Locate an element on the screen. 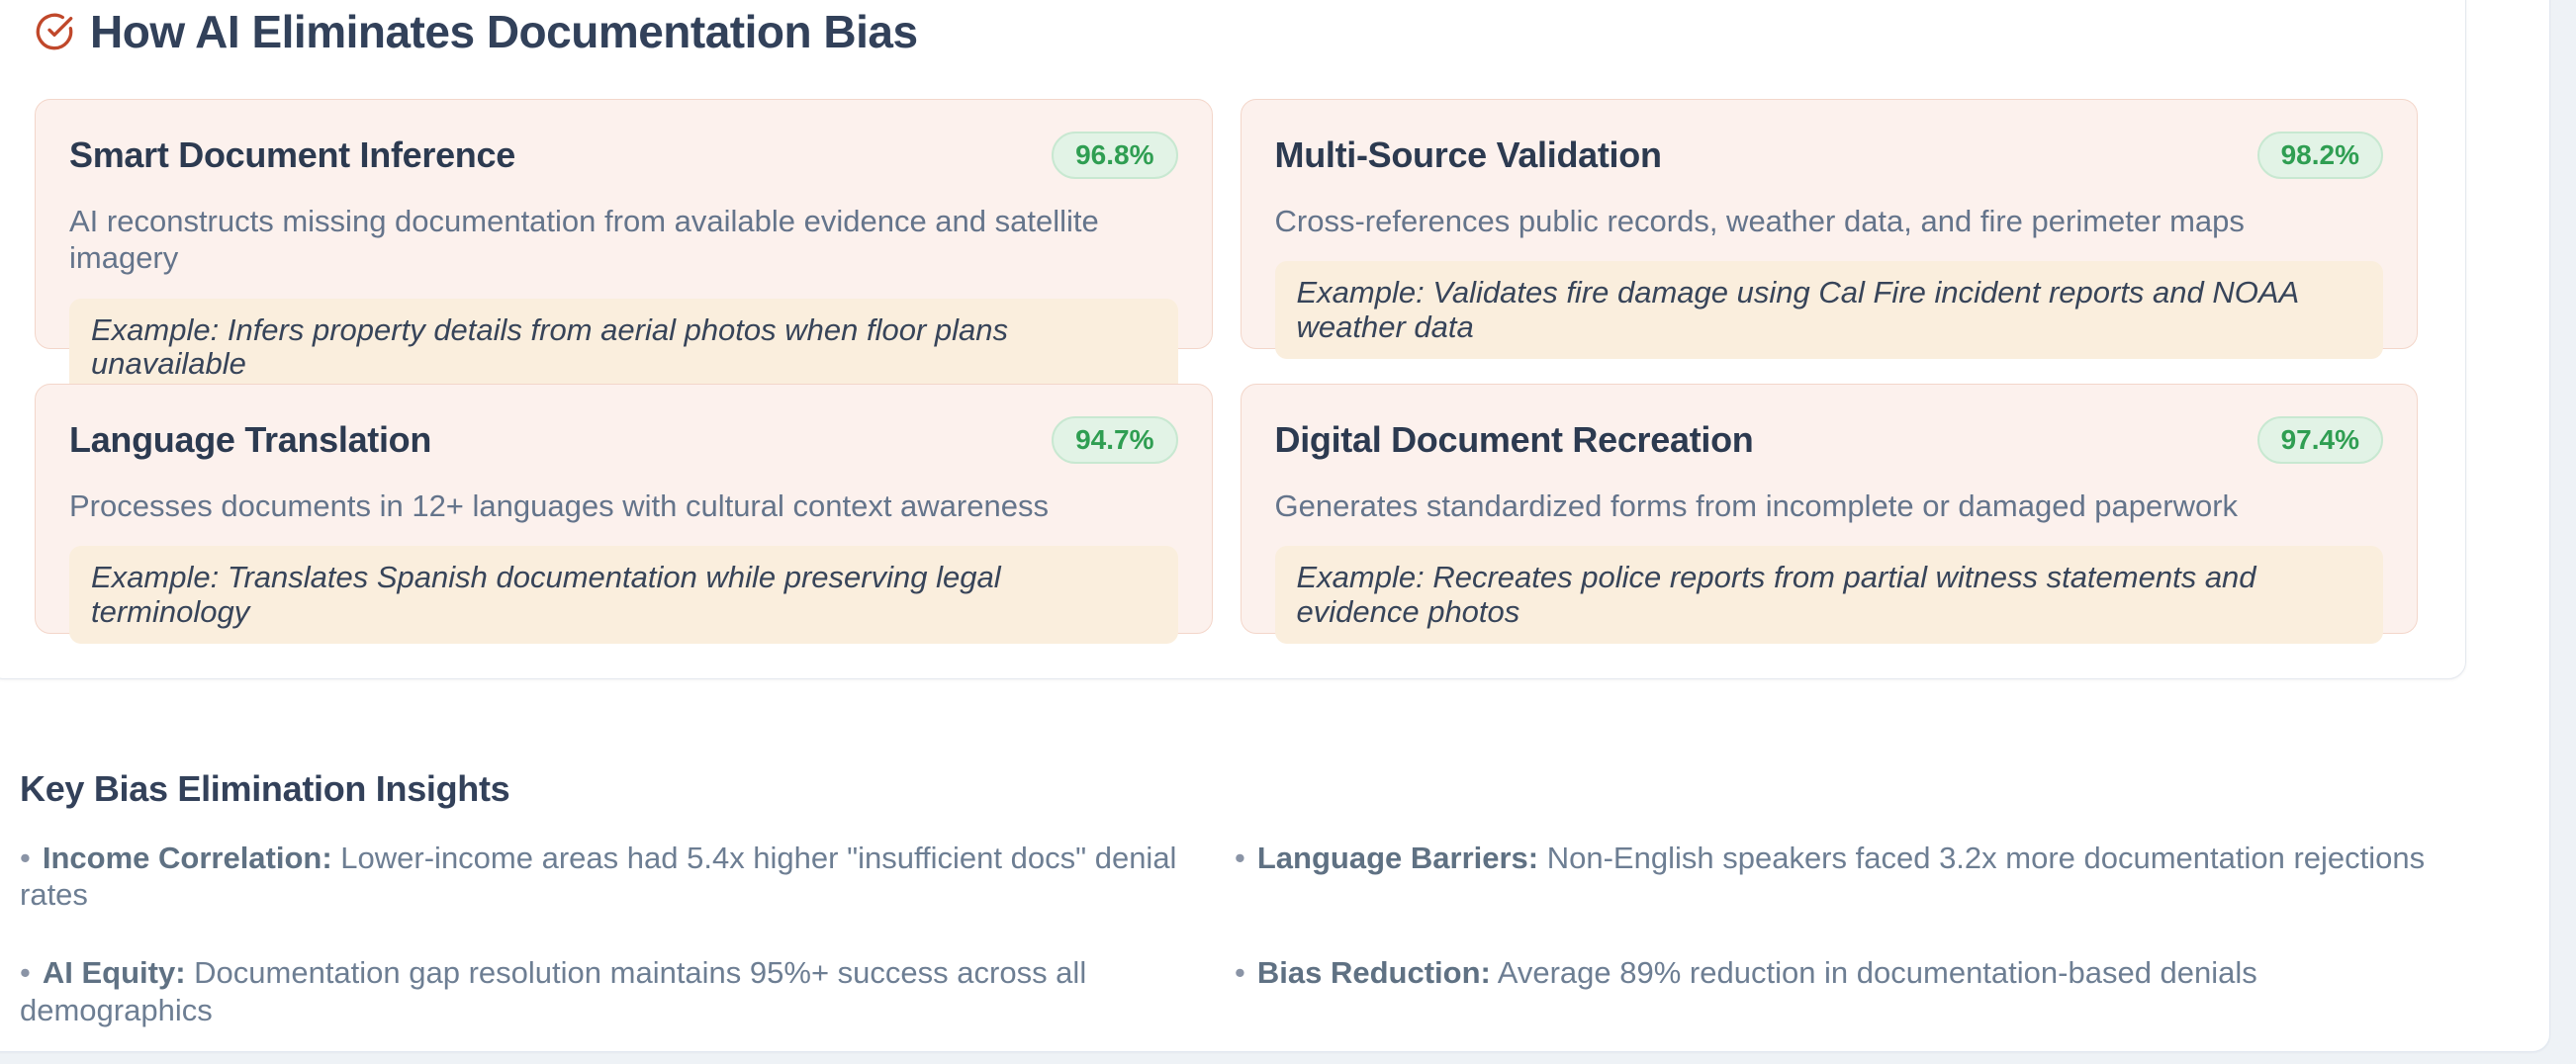  feature-title: Digital Document Recreation is located at coordinates (1514, 440).